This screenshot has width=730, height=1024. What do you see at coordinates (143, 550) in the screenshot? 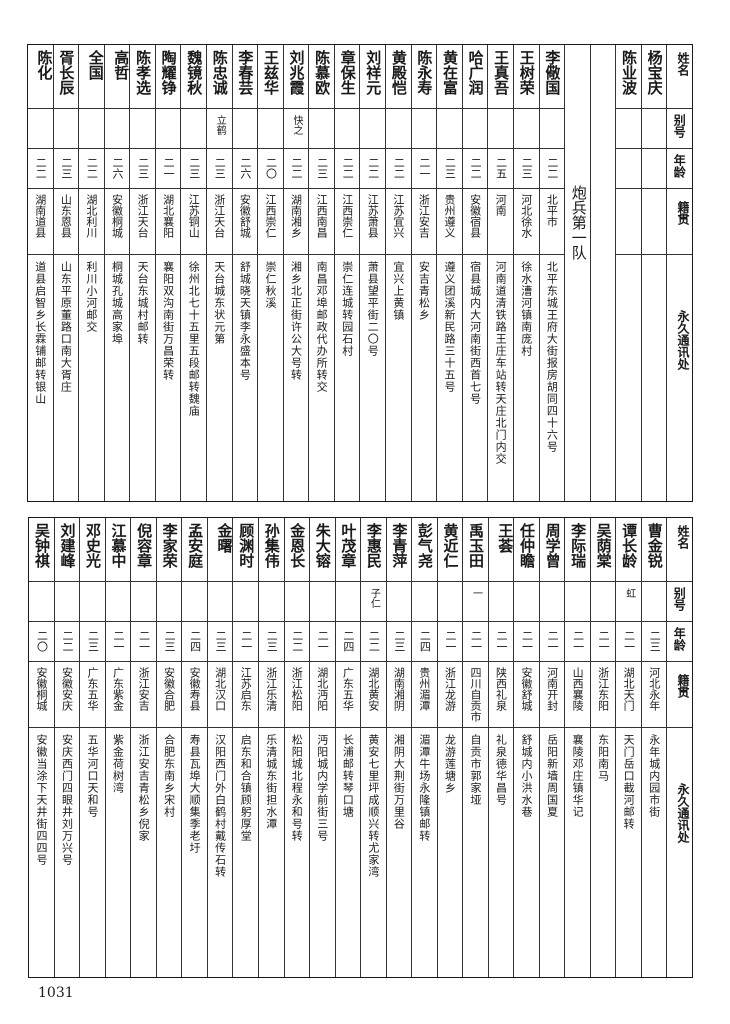
I see `person-name-cell: 倪容章` at bounding box center [143, 550].